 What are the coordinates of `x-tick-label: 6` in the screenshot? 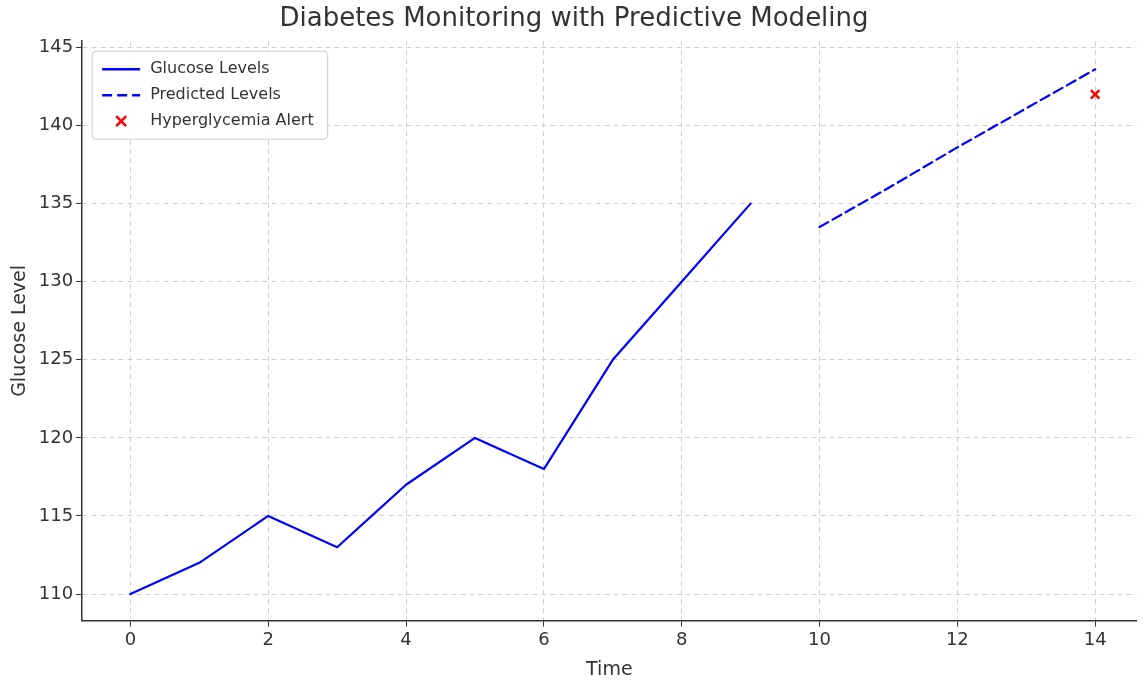 It's located at (544, 639).